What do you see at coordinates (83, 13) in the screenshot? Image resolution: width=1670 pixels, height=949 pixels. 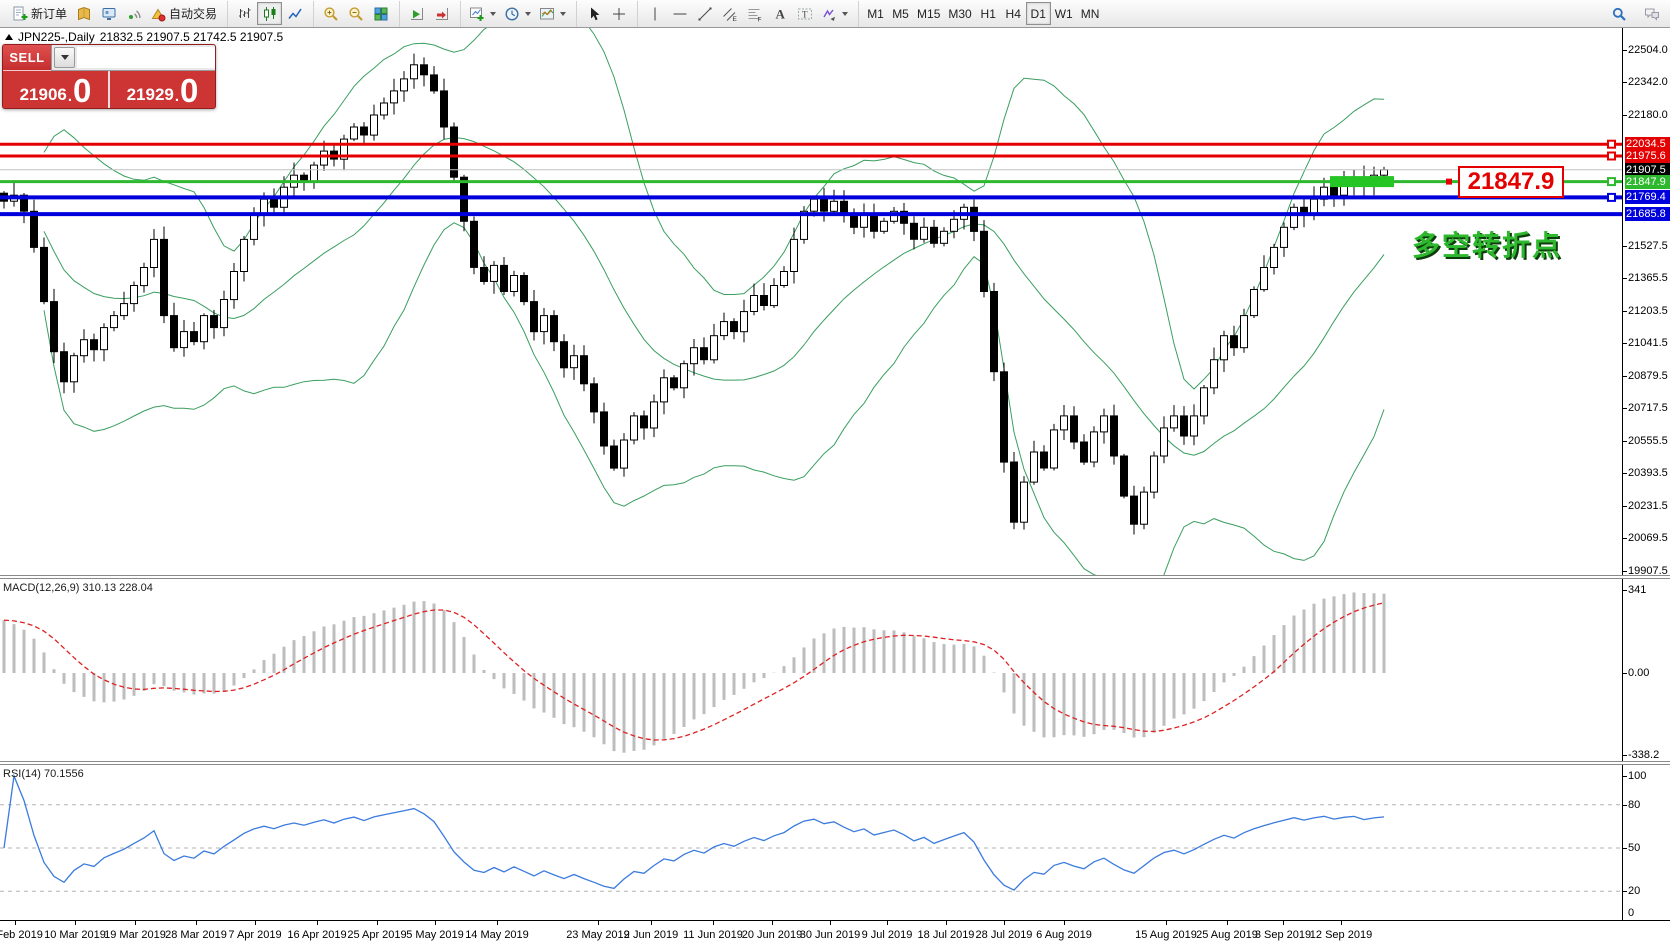 I see `history-center-button` at bounding box center [83, 13].